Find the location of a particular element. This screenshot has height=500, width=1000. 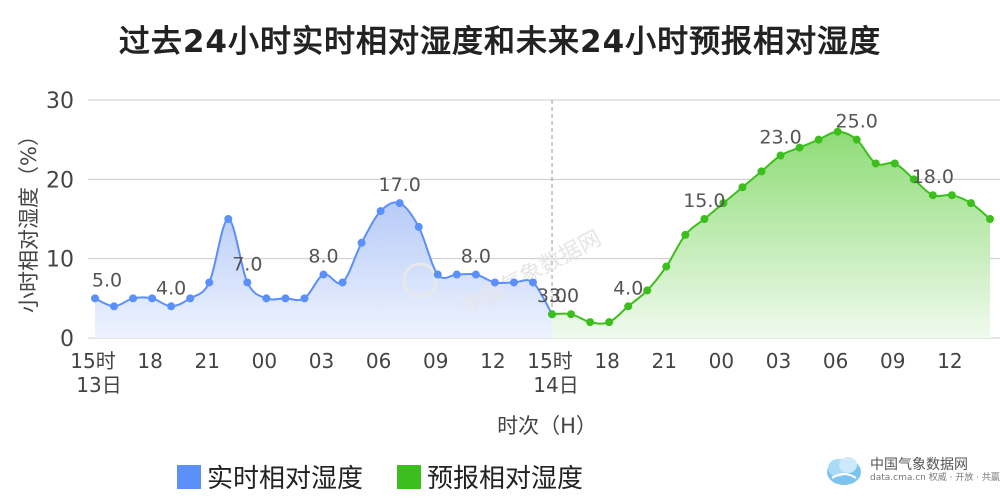

data-label-forecast: 15.0 is located at coordinates (704, 201).